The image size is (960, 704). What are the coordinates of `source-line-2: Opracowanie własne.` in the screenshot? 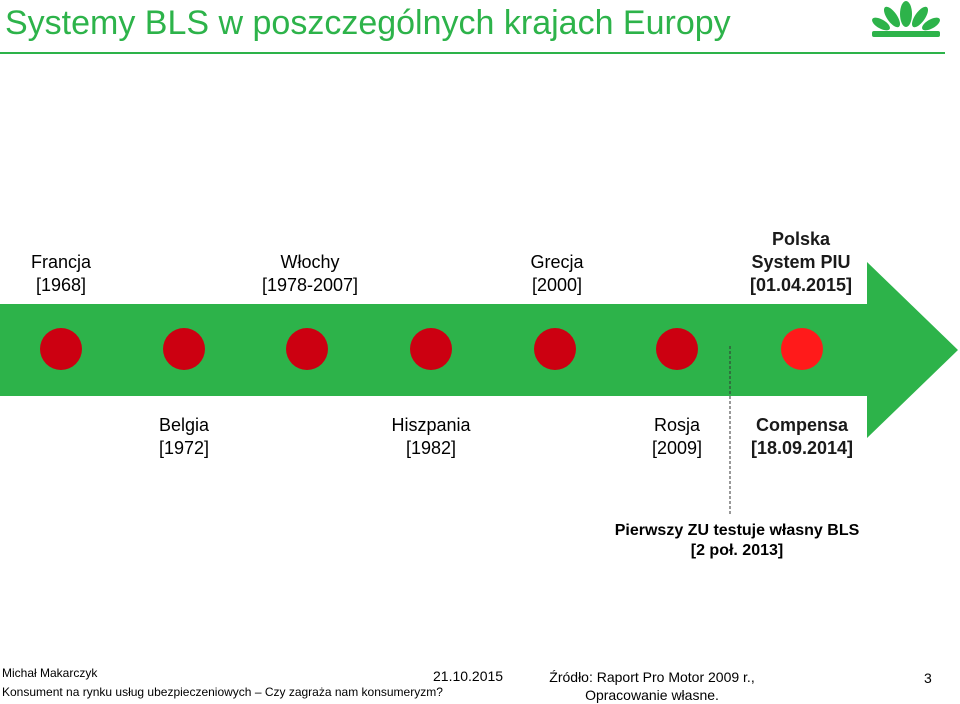 It's located at (652, 695).